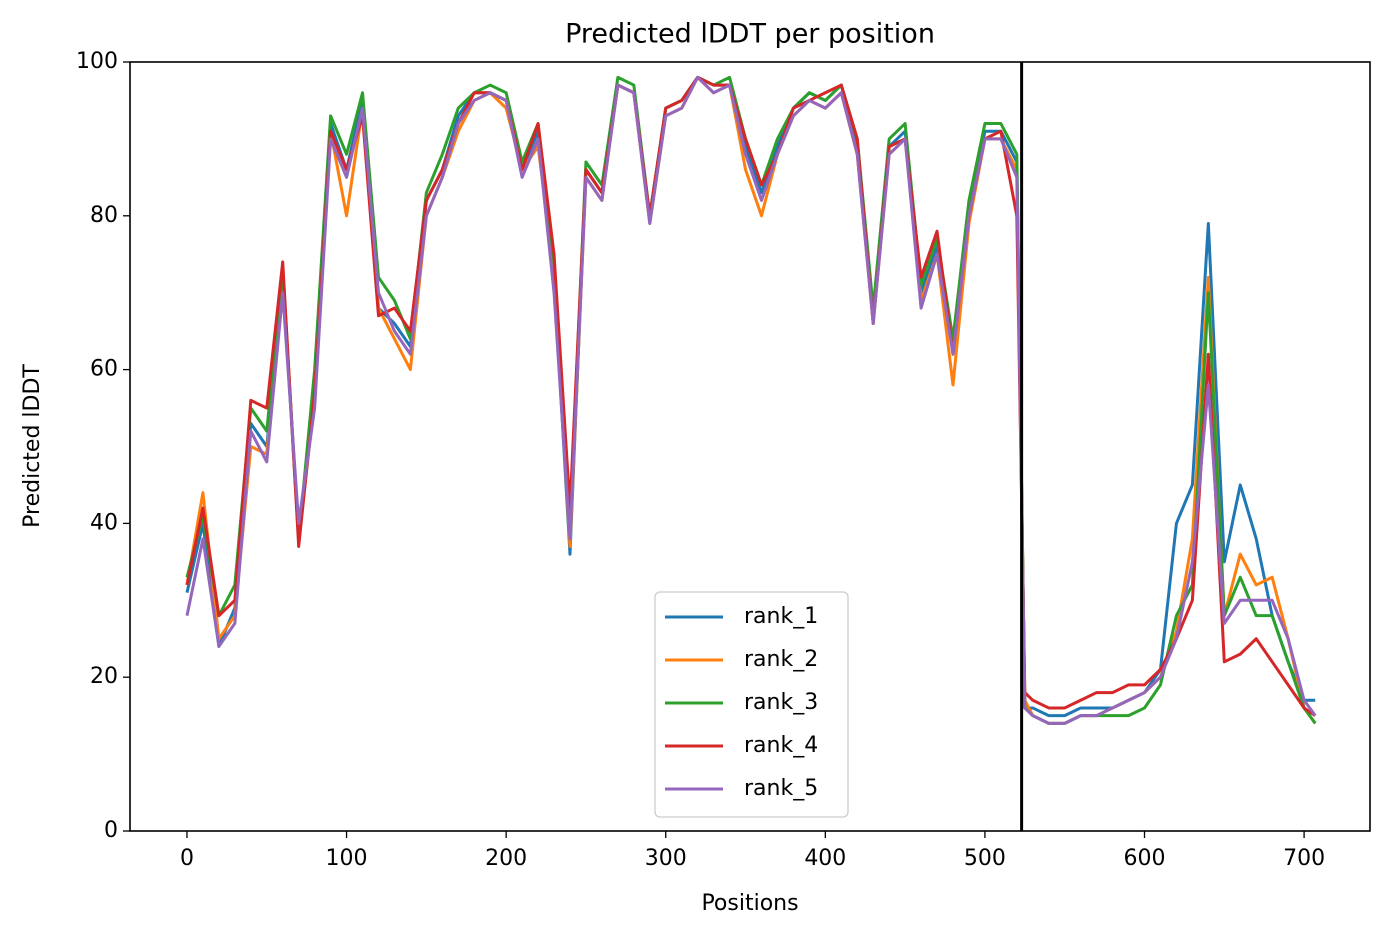  I want to click on x-tick-label: 600, so click(1145, 858).